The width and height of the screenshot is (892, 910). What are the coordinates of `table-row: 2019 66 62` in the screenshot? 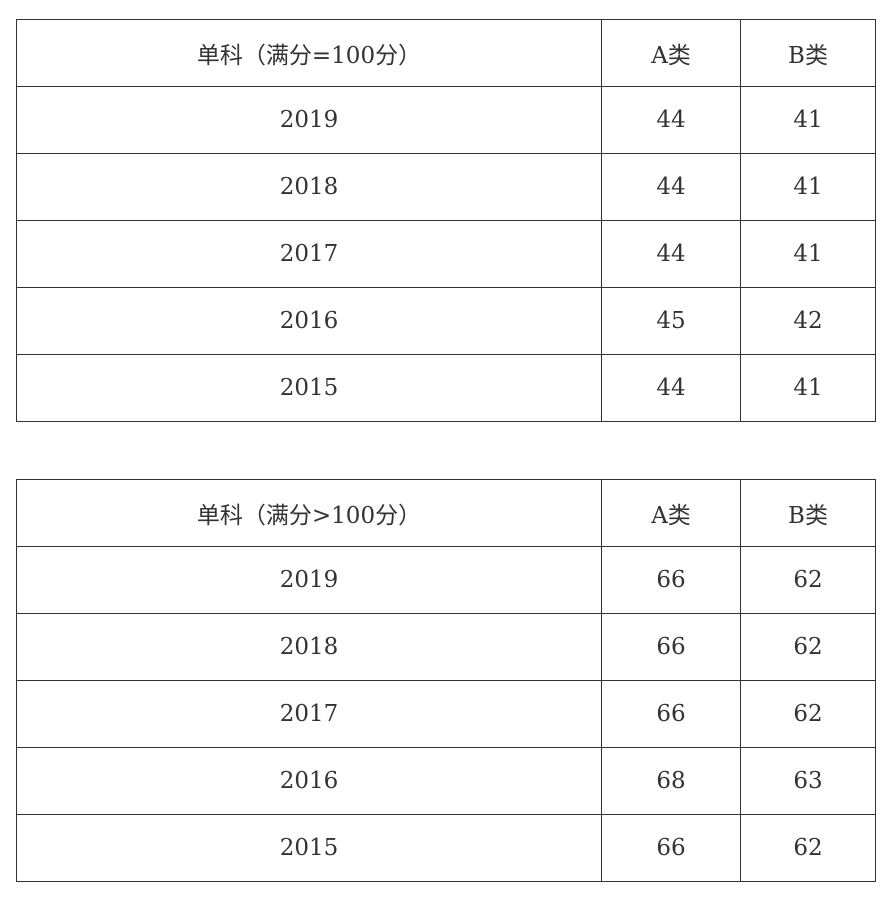 It's located at (446, 580).